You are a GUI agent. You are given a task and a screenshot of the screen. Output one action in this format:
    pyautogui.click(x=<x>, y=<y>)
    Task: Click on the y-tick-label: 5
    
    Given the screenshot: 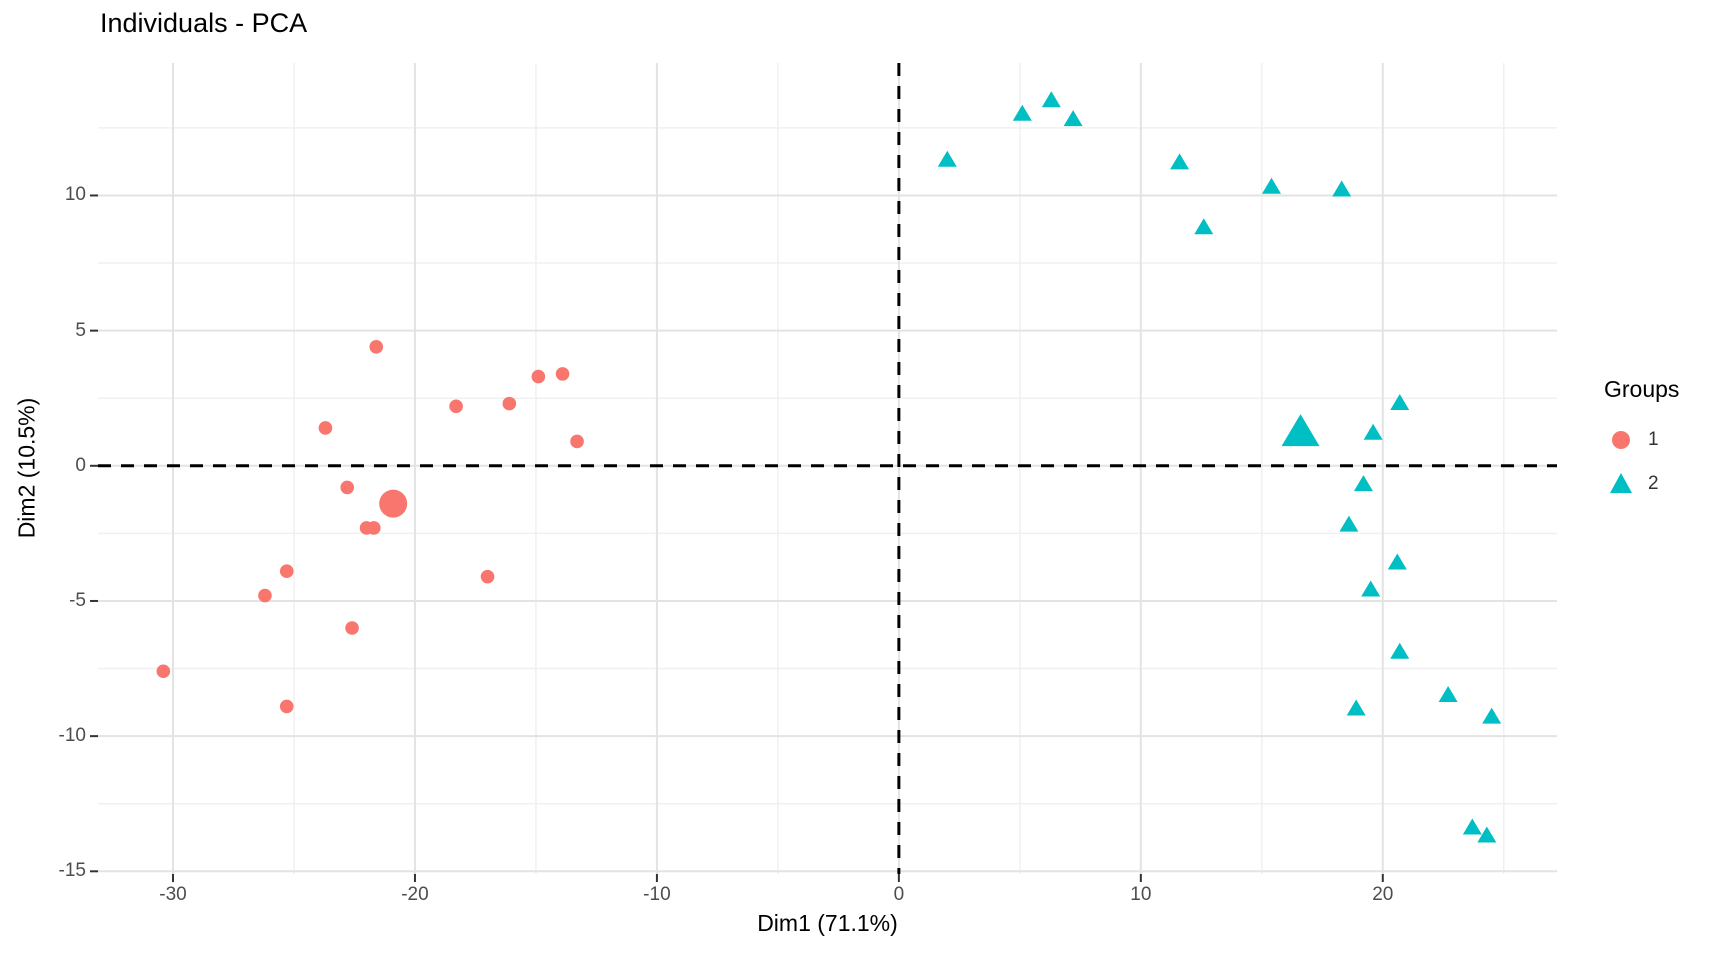 What is the action you would take?
    pyautogui.click(x=80, y=330)
    